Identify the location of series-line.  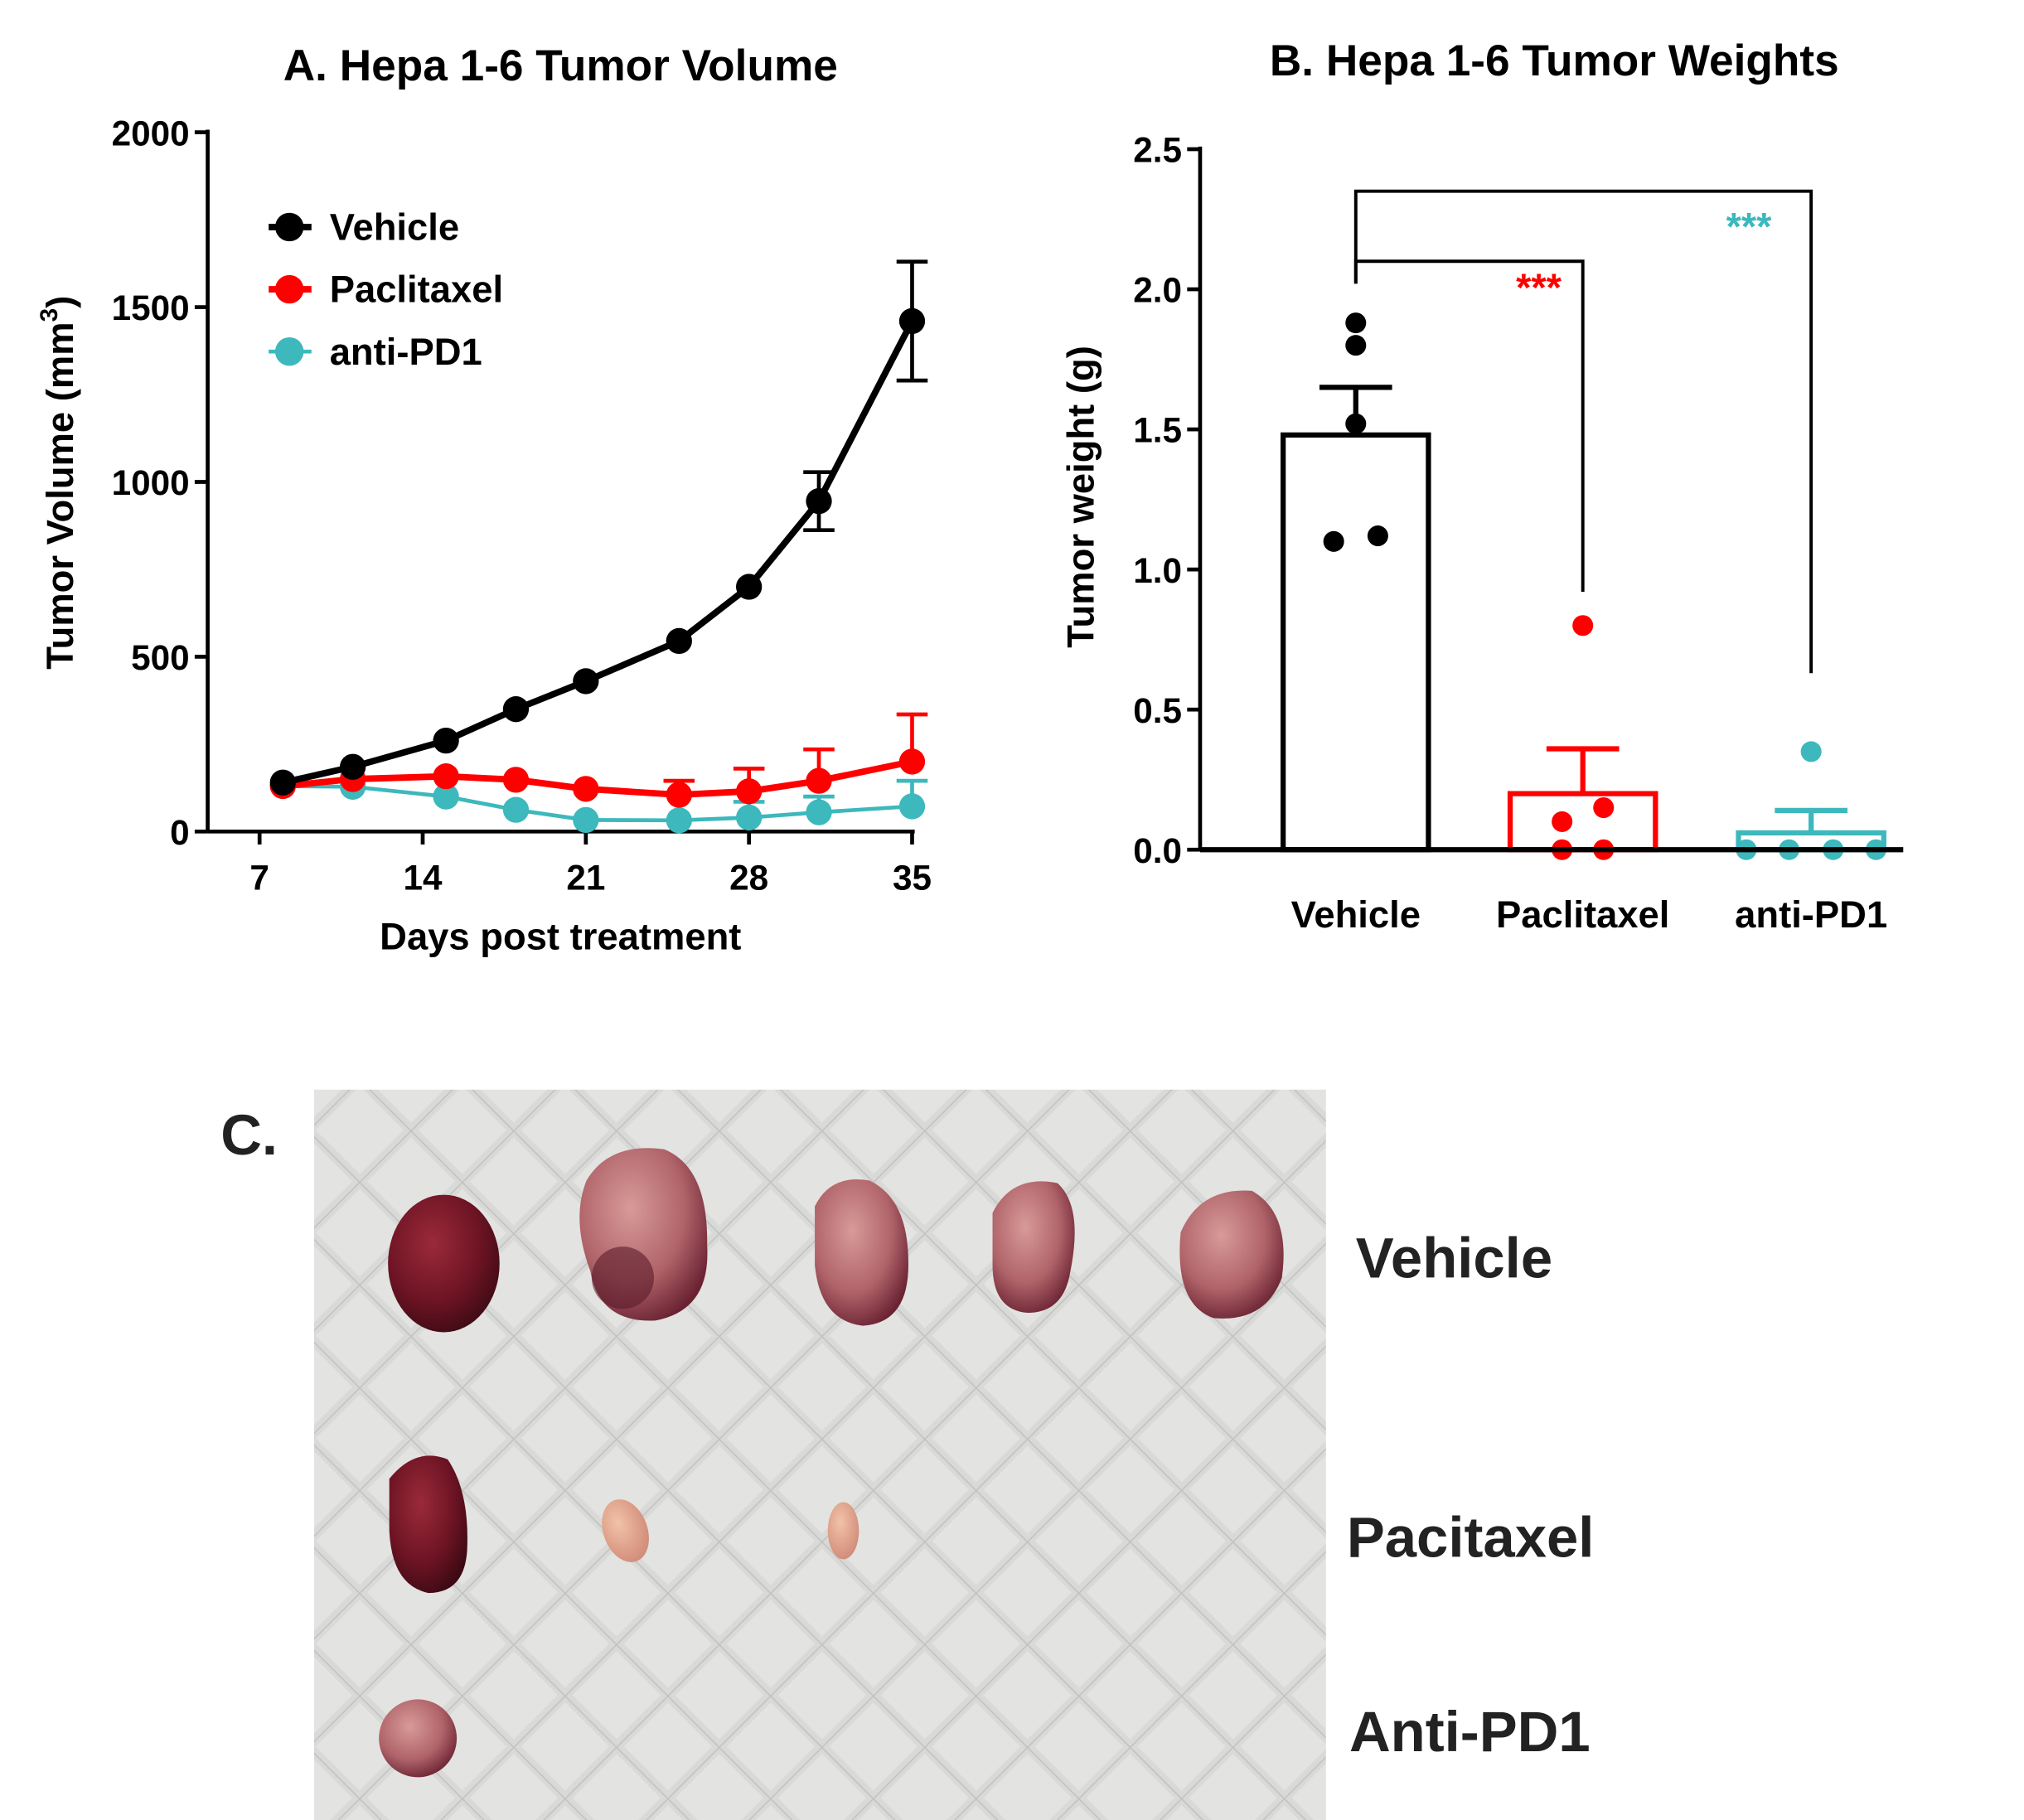
(598, 553).